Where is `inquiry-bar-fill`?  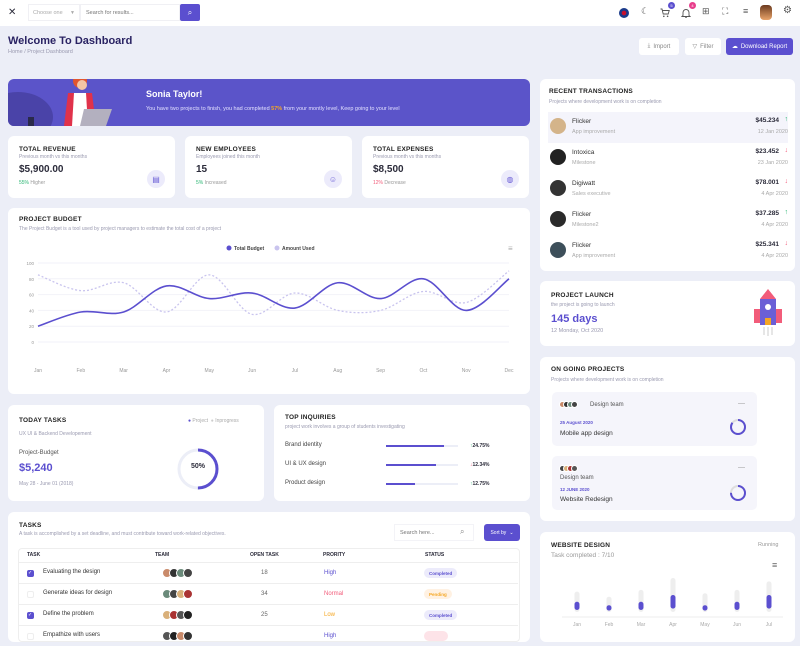 inquiry-bar-fill is located at coordinates (415, 446).